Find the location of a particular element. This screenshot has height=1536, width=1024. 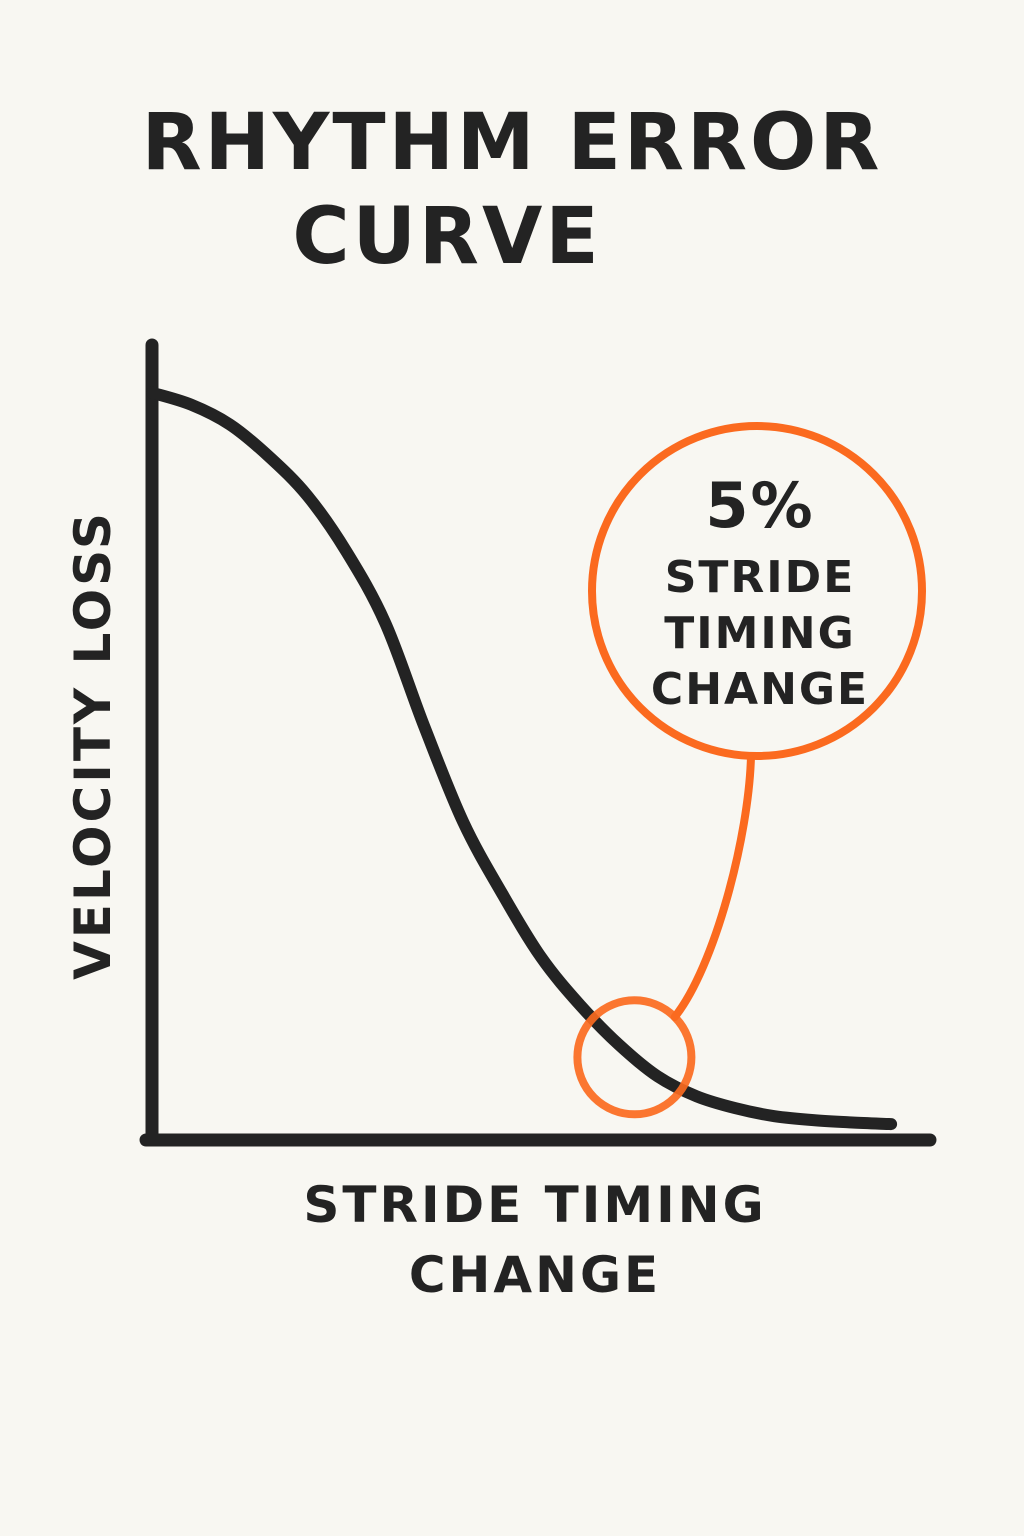

annotation-bubble is located at coordinates (757, 591).